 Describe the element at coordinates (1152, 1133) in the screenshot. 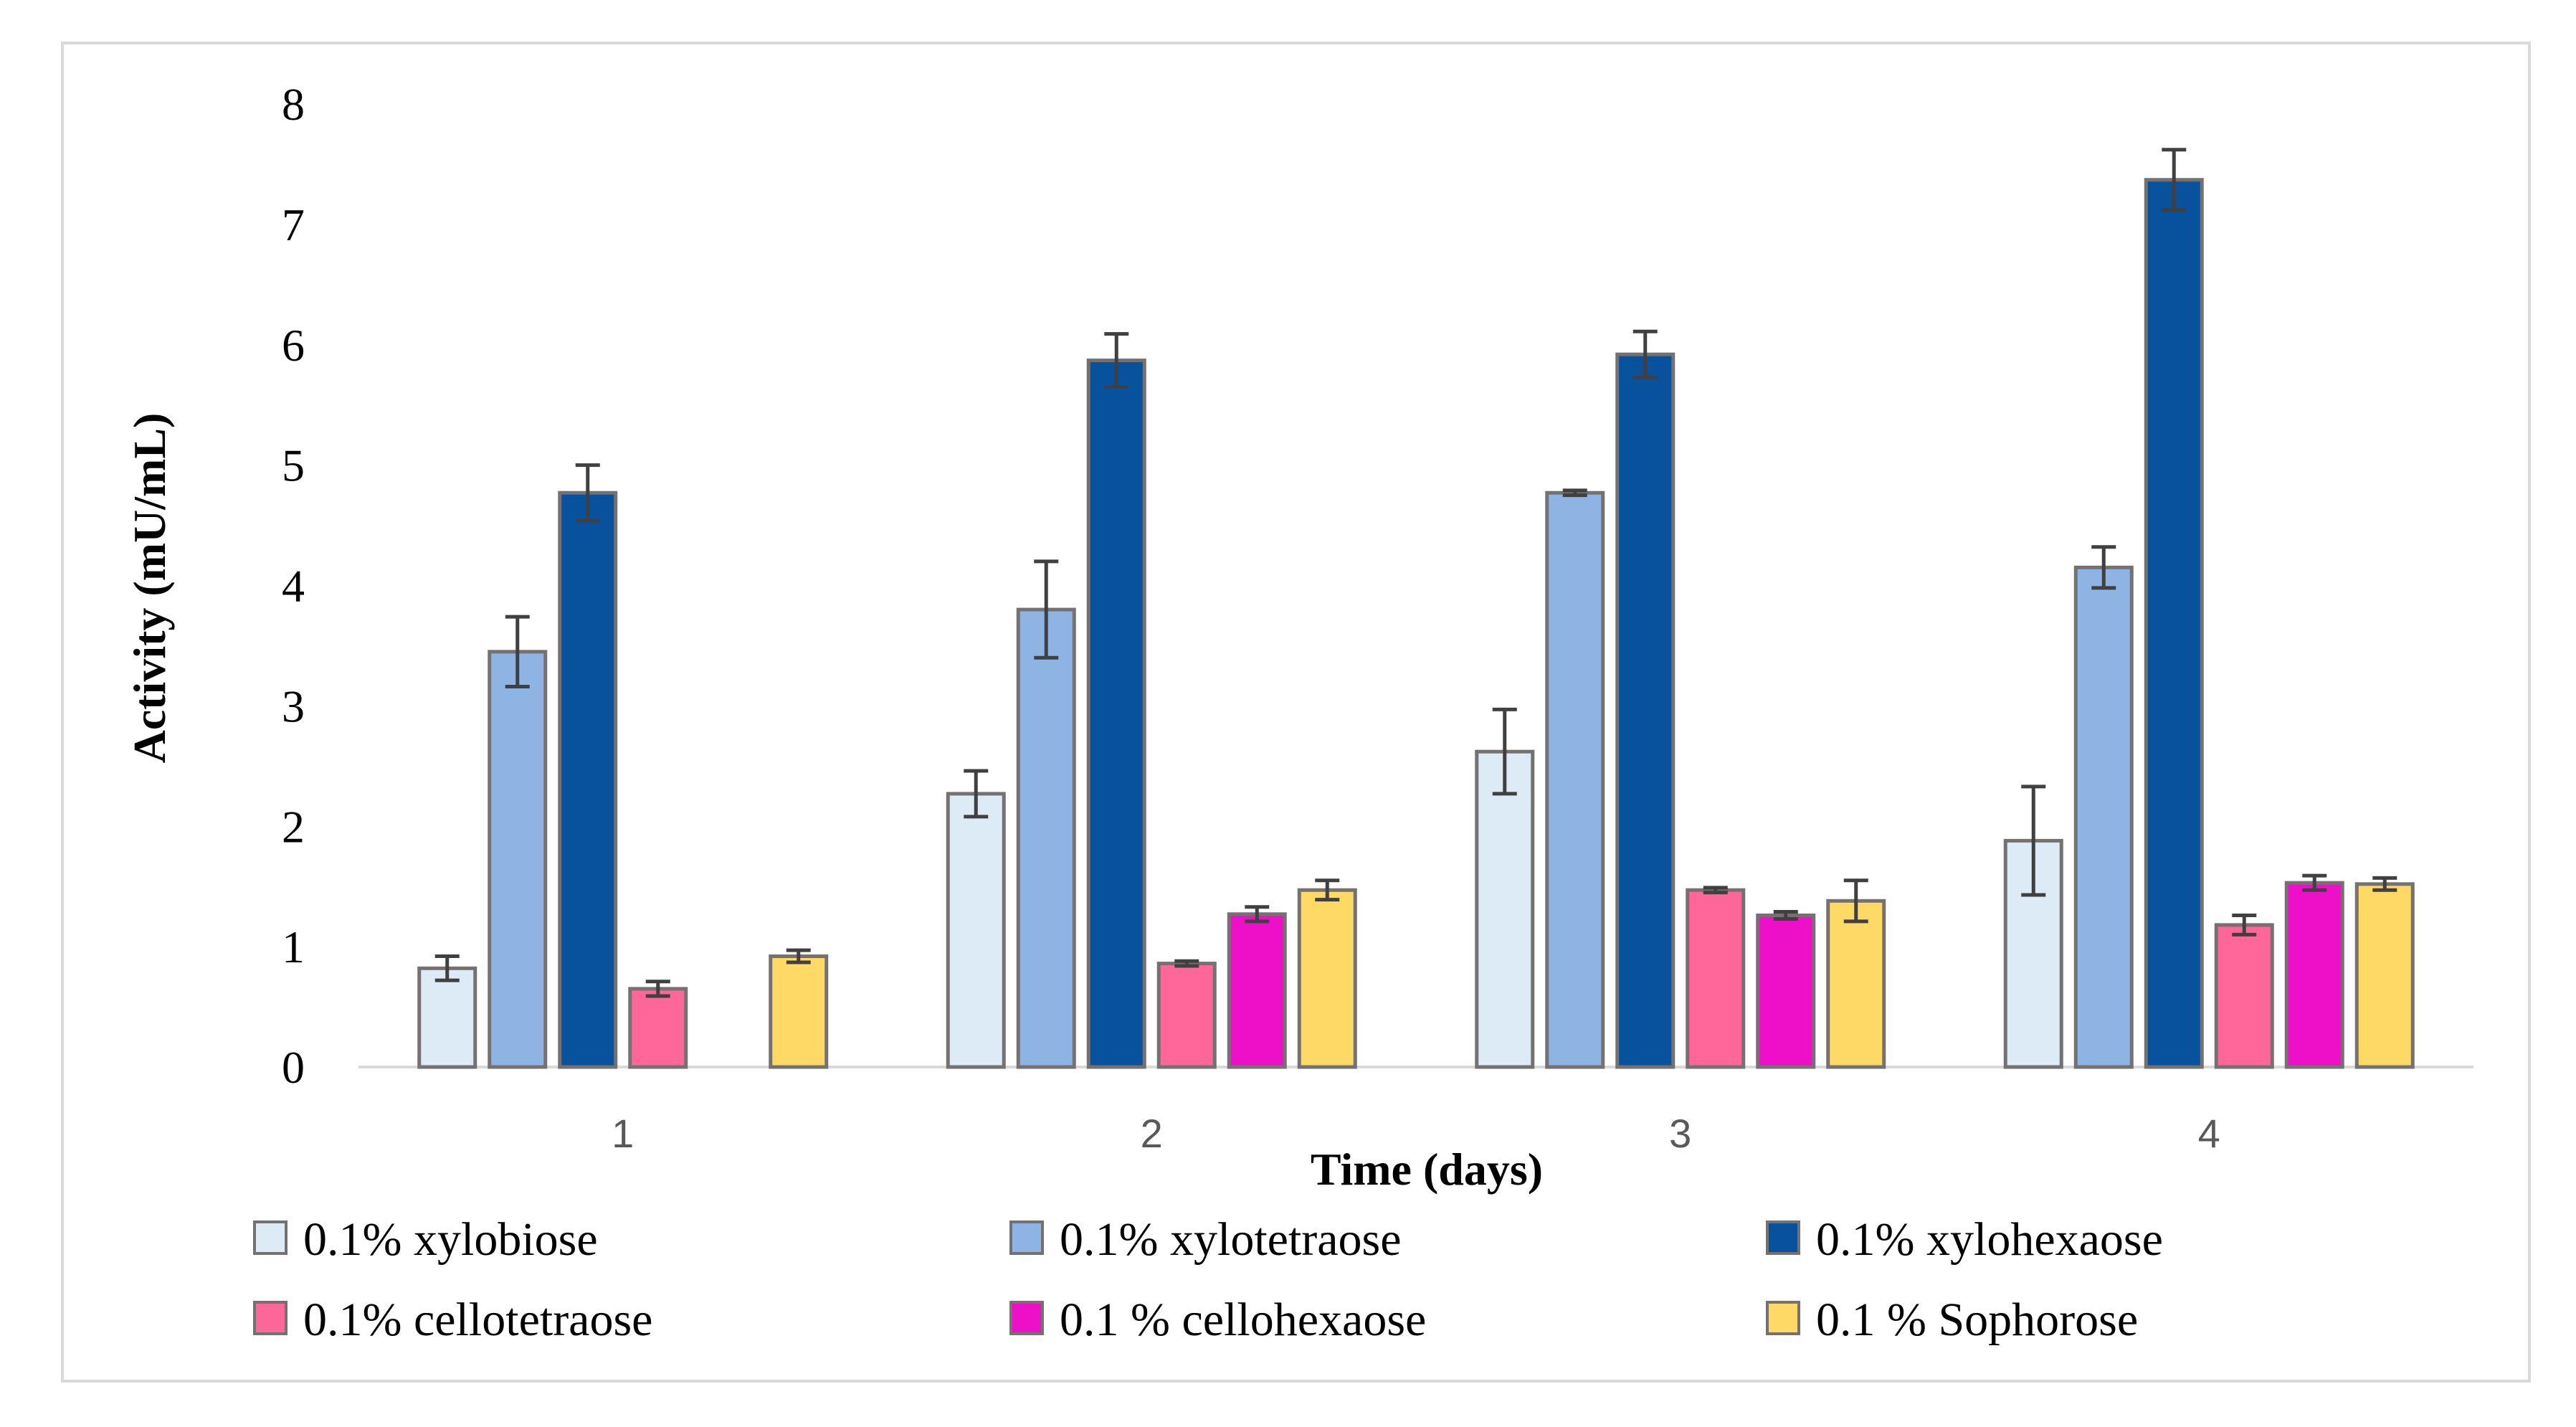

I see `x-tick-label: 2` at that location.